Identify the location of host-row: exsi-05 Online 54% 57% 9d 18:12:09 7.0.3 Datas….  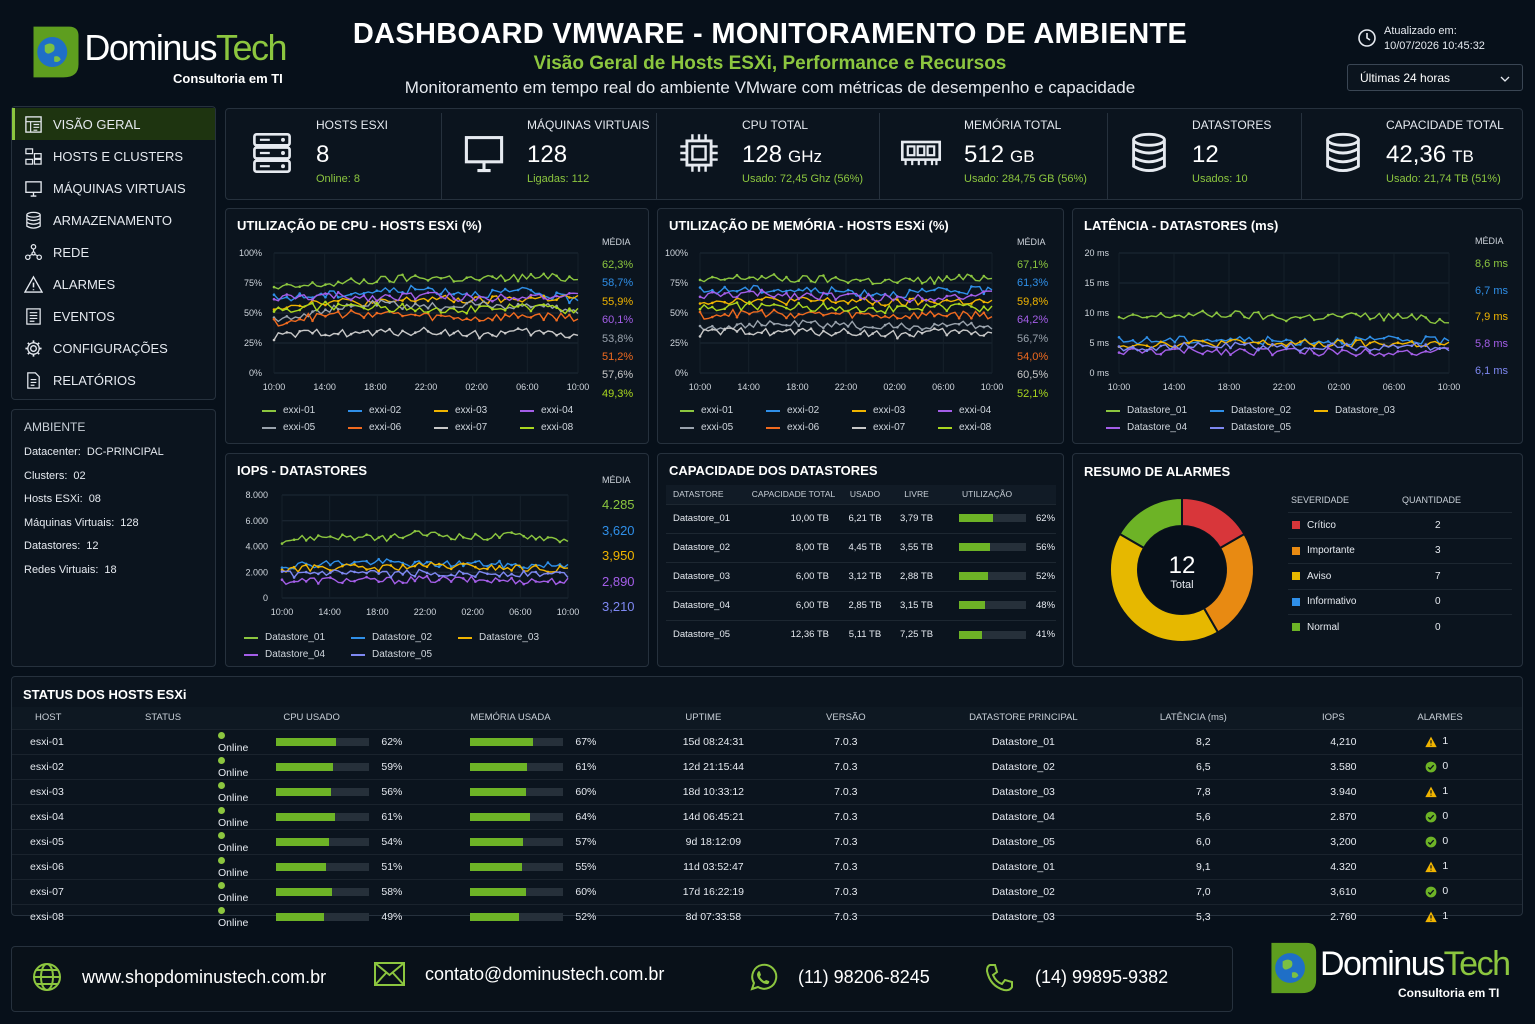
(767, 841).